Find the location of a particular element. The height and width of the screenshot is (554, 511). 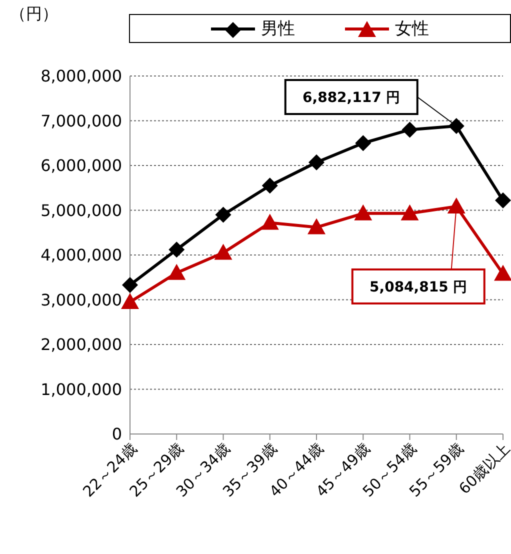

y-tick-label: 0 is located at coordinates (117, 434).